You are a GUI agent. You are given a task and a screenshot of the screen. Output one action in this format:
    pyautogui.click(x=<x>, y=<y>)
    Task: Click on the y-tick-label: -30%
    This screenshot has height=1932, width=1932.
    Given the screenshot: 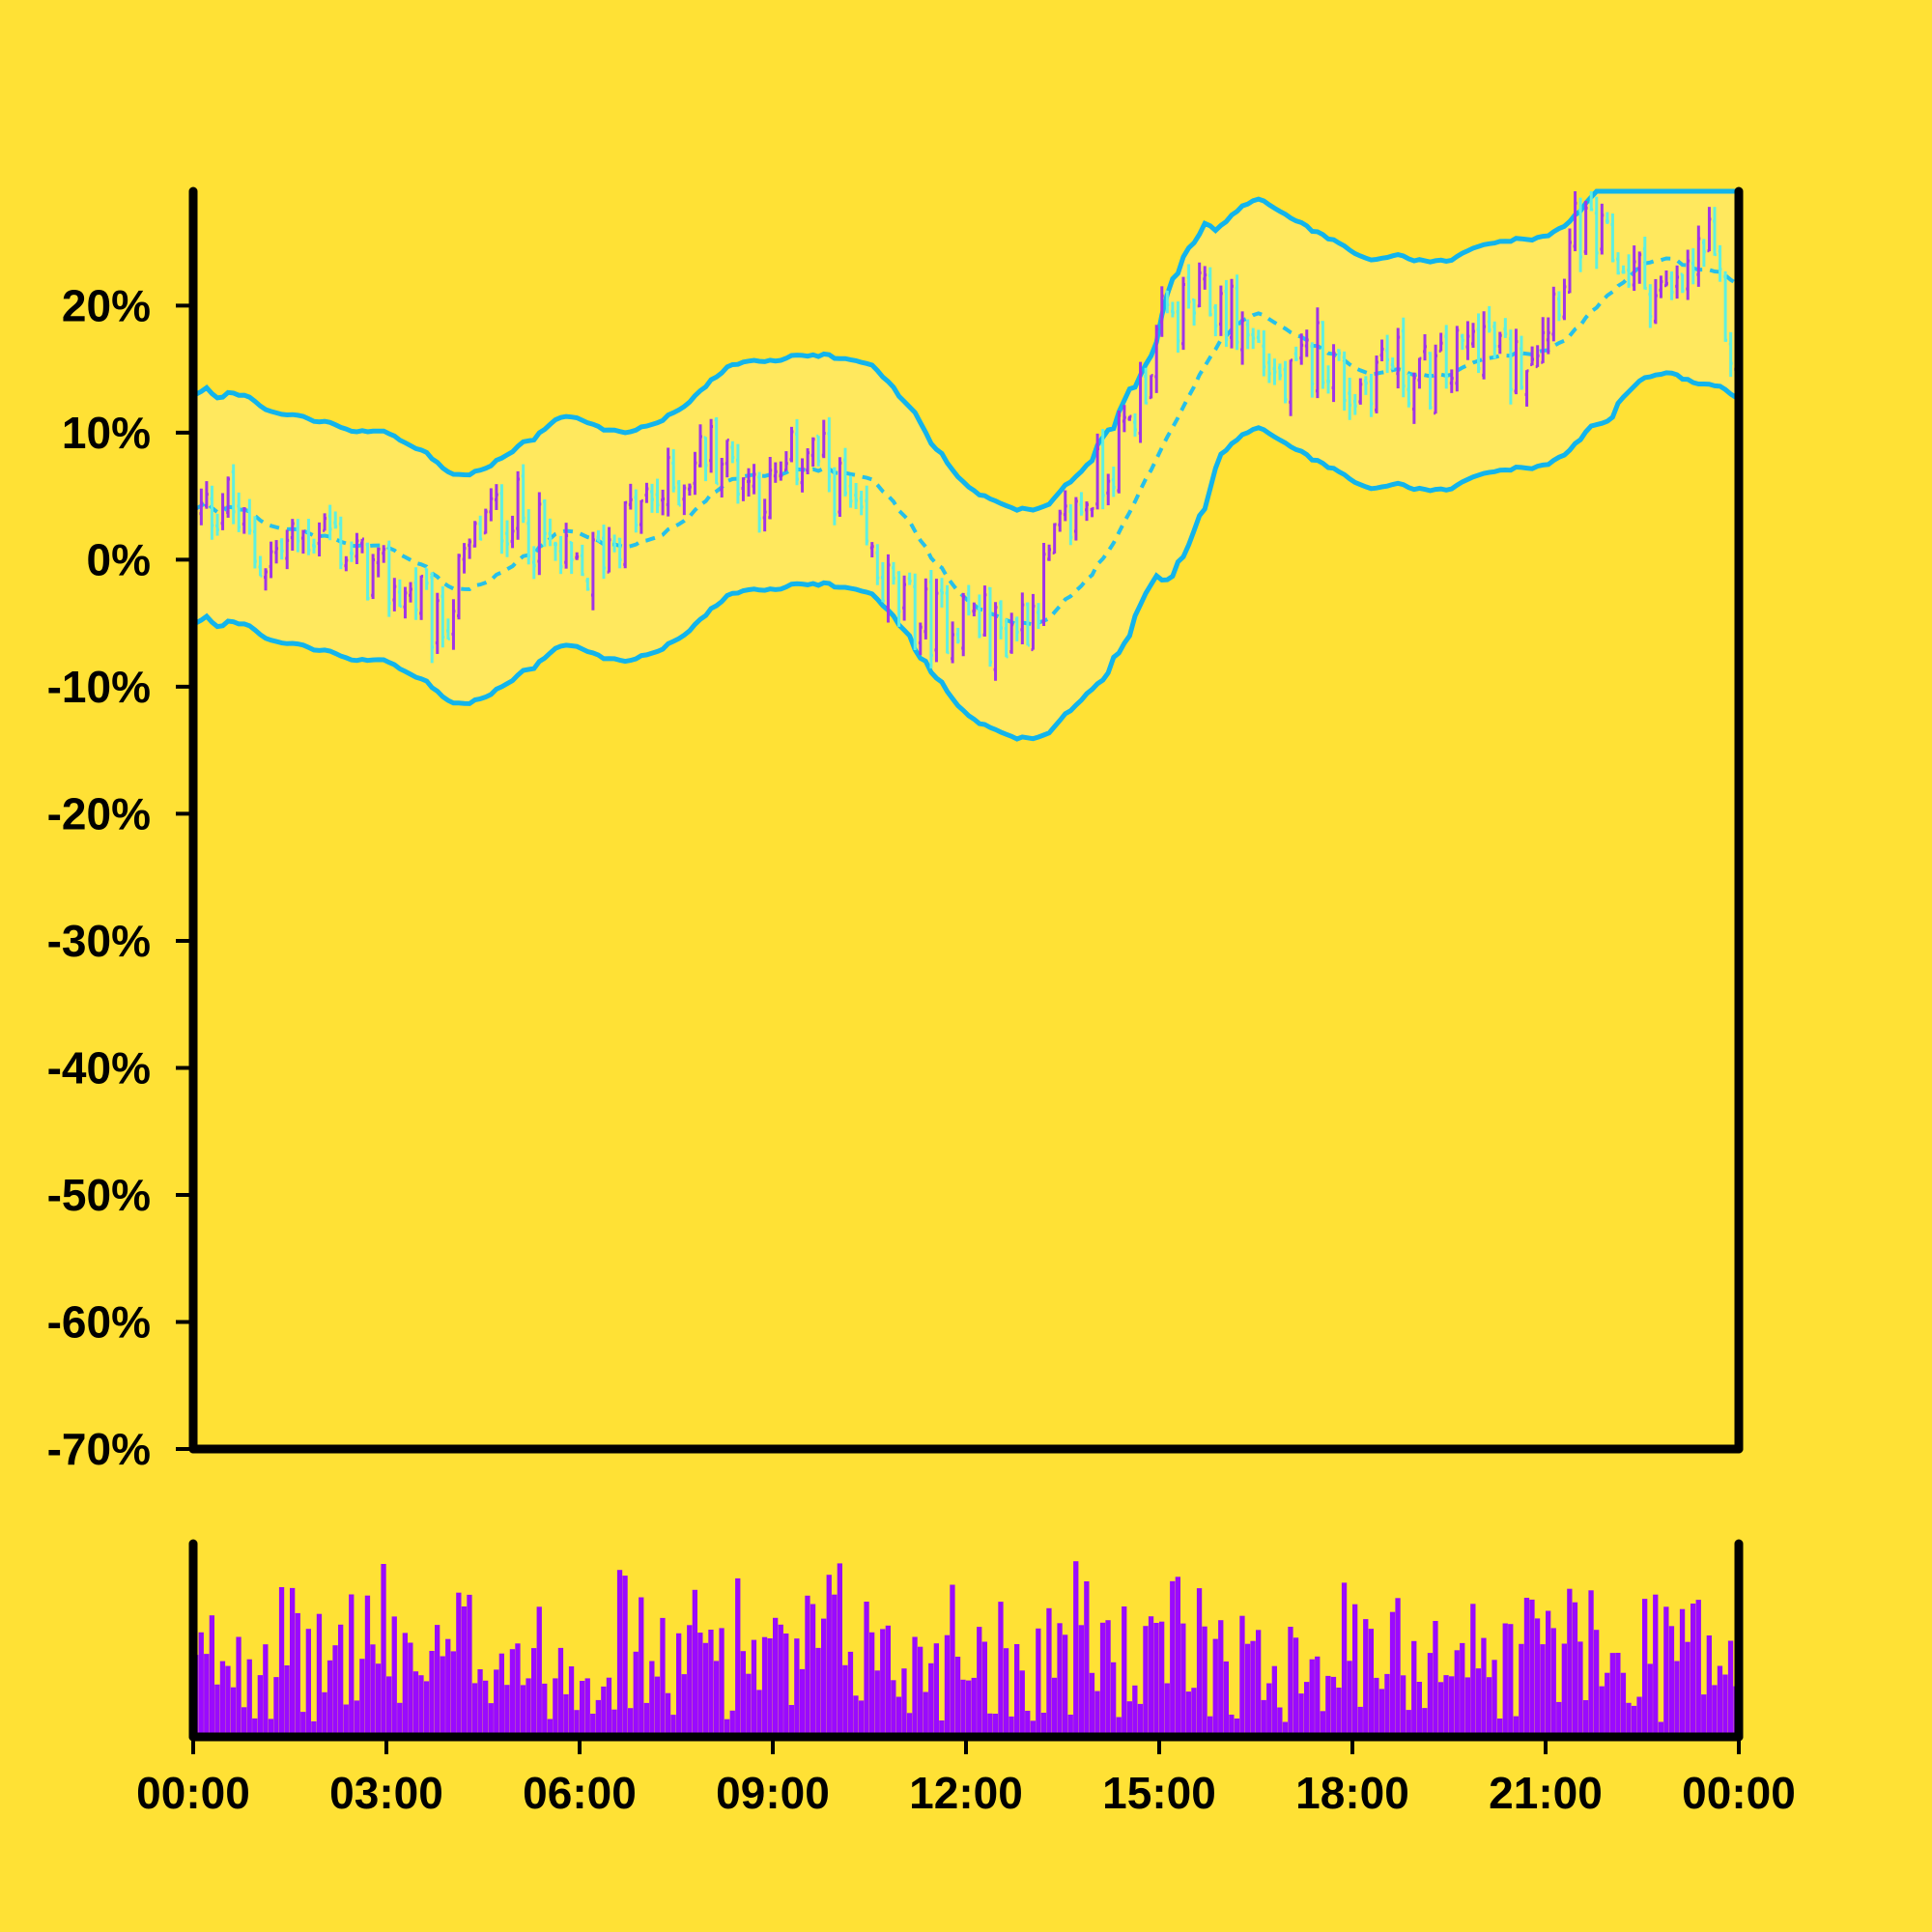 What is the action you would take?
    pyautogui.click(x=99, y=941)
    